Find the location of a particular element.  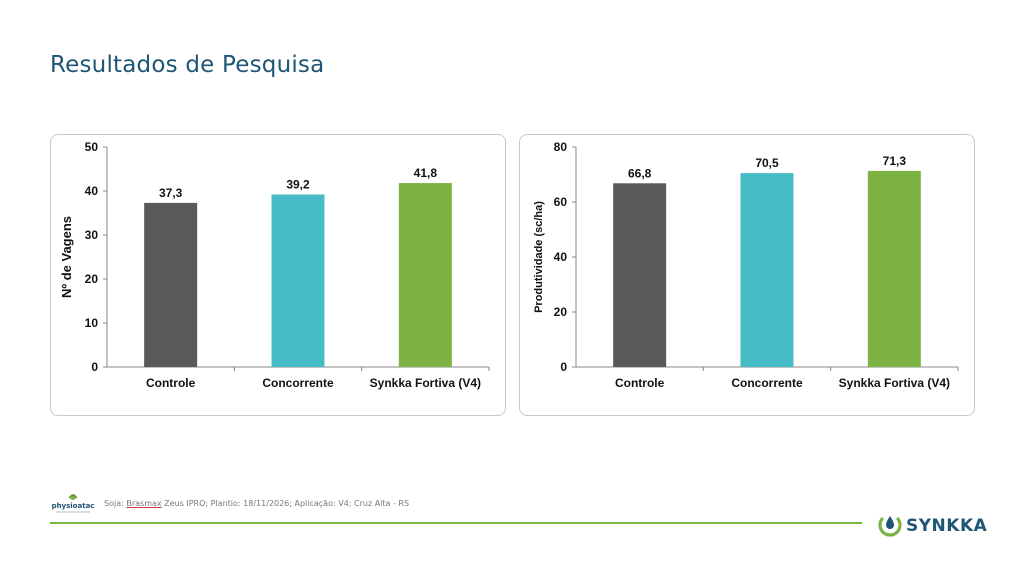

footer-note-brand: Brasmax is located at coordinates (144, 503).